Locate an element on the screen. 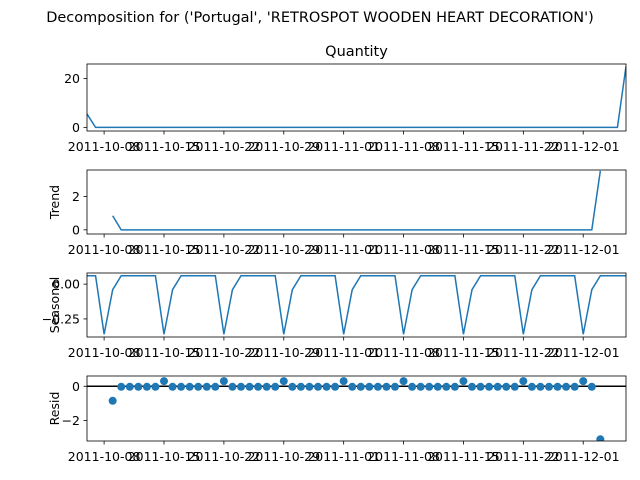 The image size is (640, 480). y-tick-label: 0 is located at coordinates (76, 386).